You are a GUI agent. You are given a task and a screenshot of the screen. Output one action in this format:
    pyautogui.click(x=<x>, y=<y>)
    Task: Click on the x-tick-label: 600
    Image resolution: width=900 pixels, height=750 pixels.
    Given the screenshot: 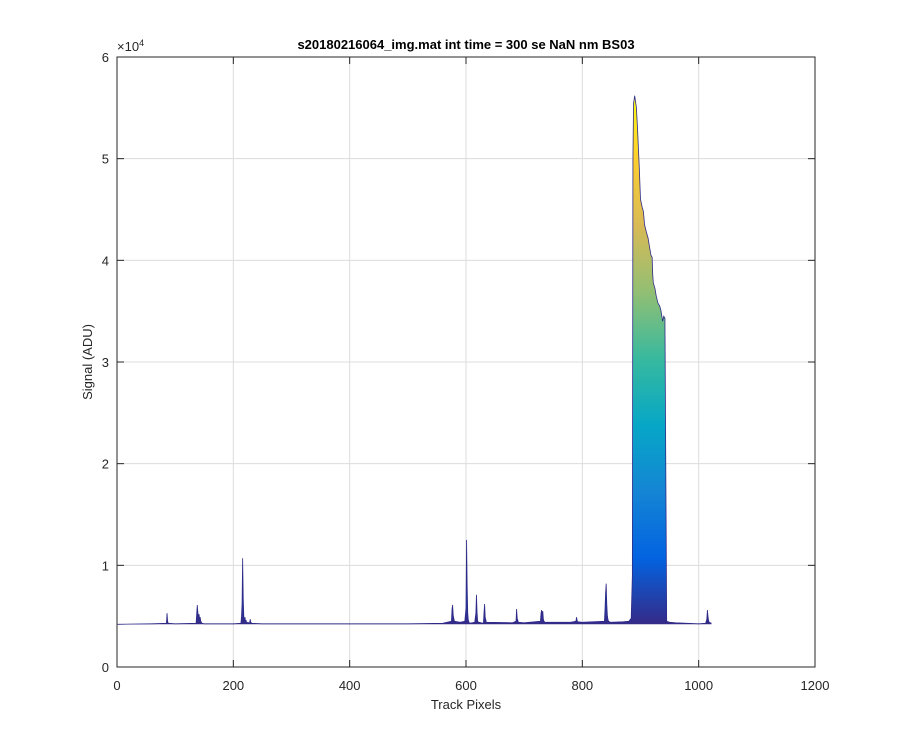 What is the action you would take?
    pyautogui.click(x=466, y=685)
    